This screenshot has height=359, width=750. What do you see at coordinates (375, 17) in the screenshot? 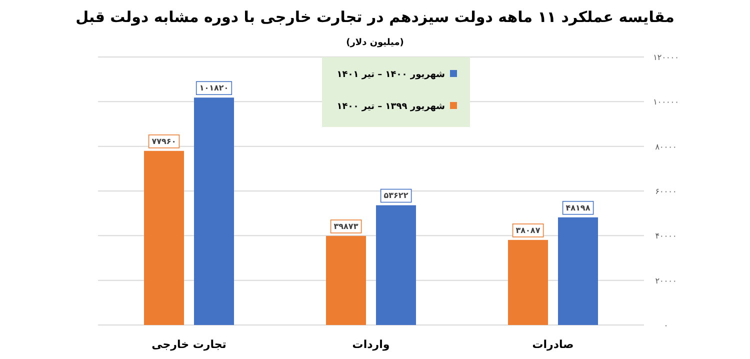
I see `chart-title: مقایسه عملکرد ۱۱ ماهه دولت سیزدهم در تجارت خارجی با دوره مشابه دولت قبل` at bounding box center [375, 17].